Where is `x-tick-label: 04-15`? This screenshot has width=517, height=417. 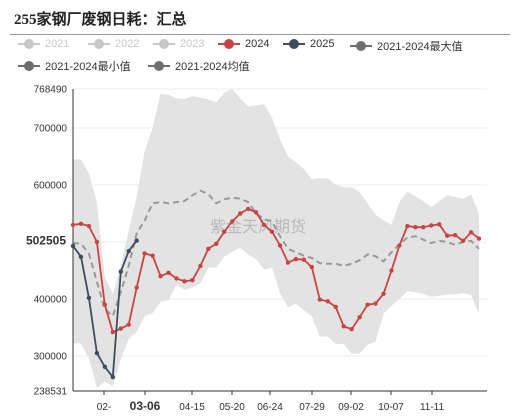 x-tick-label: 04-15 is located at coordinates (192, 407).